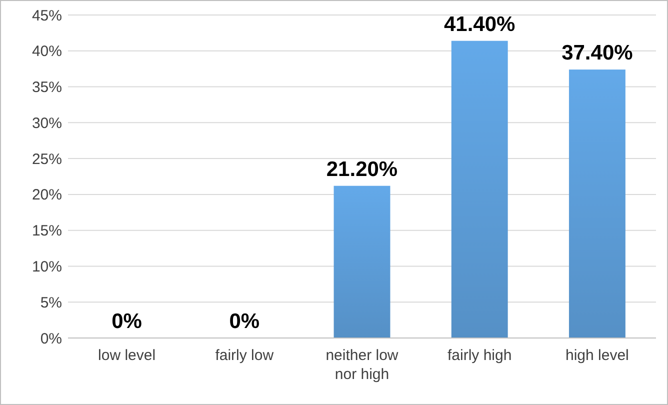 The image size is (668, 405). I want to click on y-tick-label: 35%, so click(47, 87).